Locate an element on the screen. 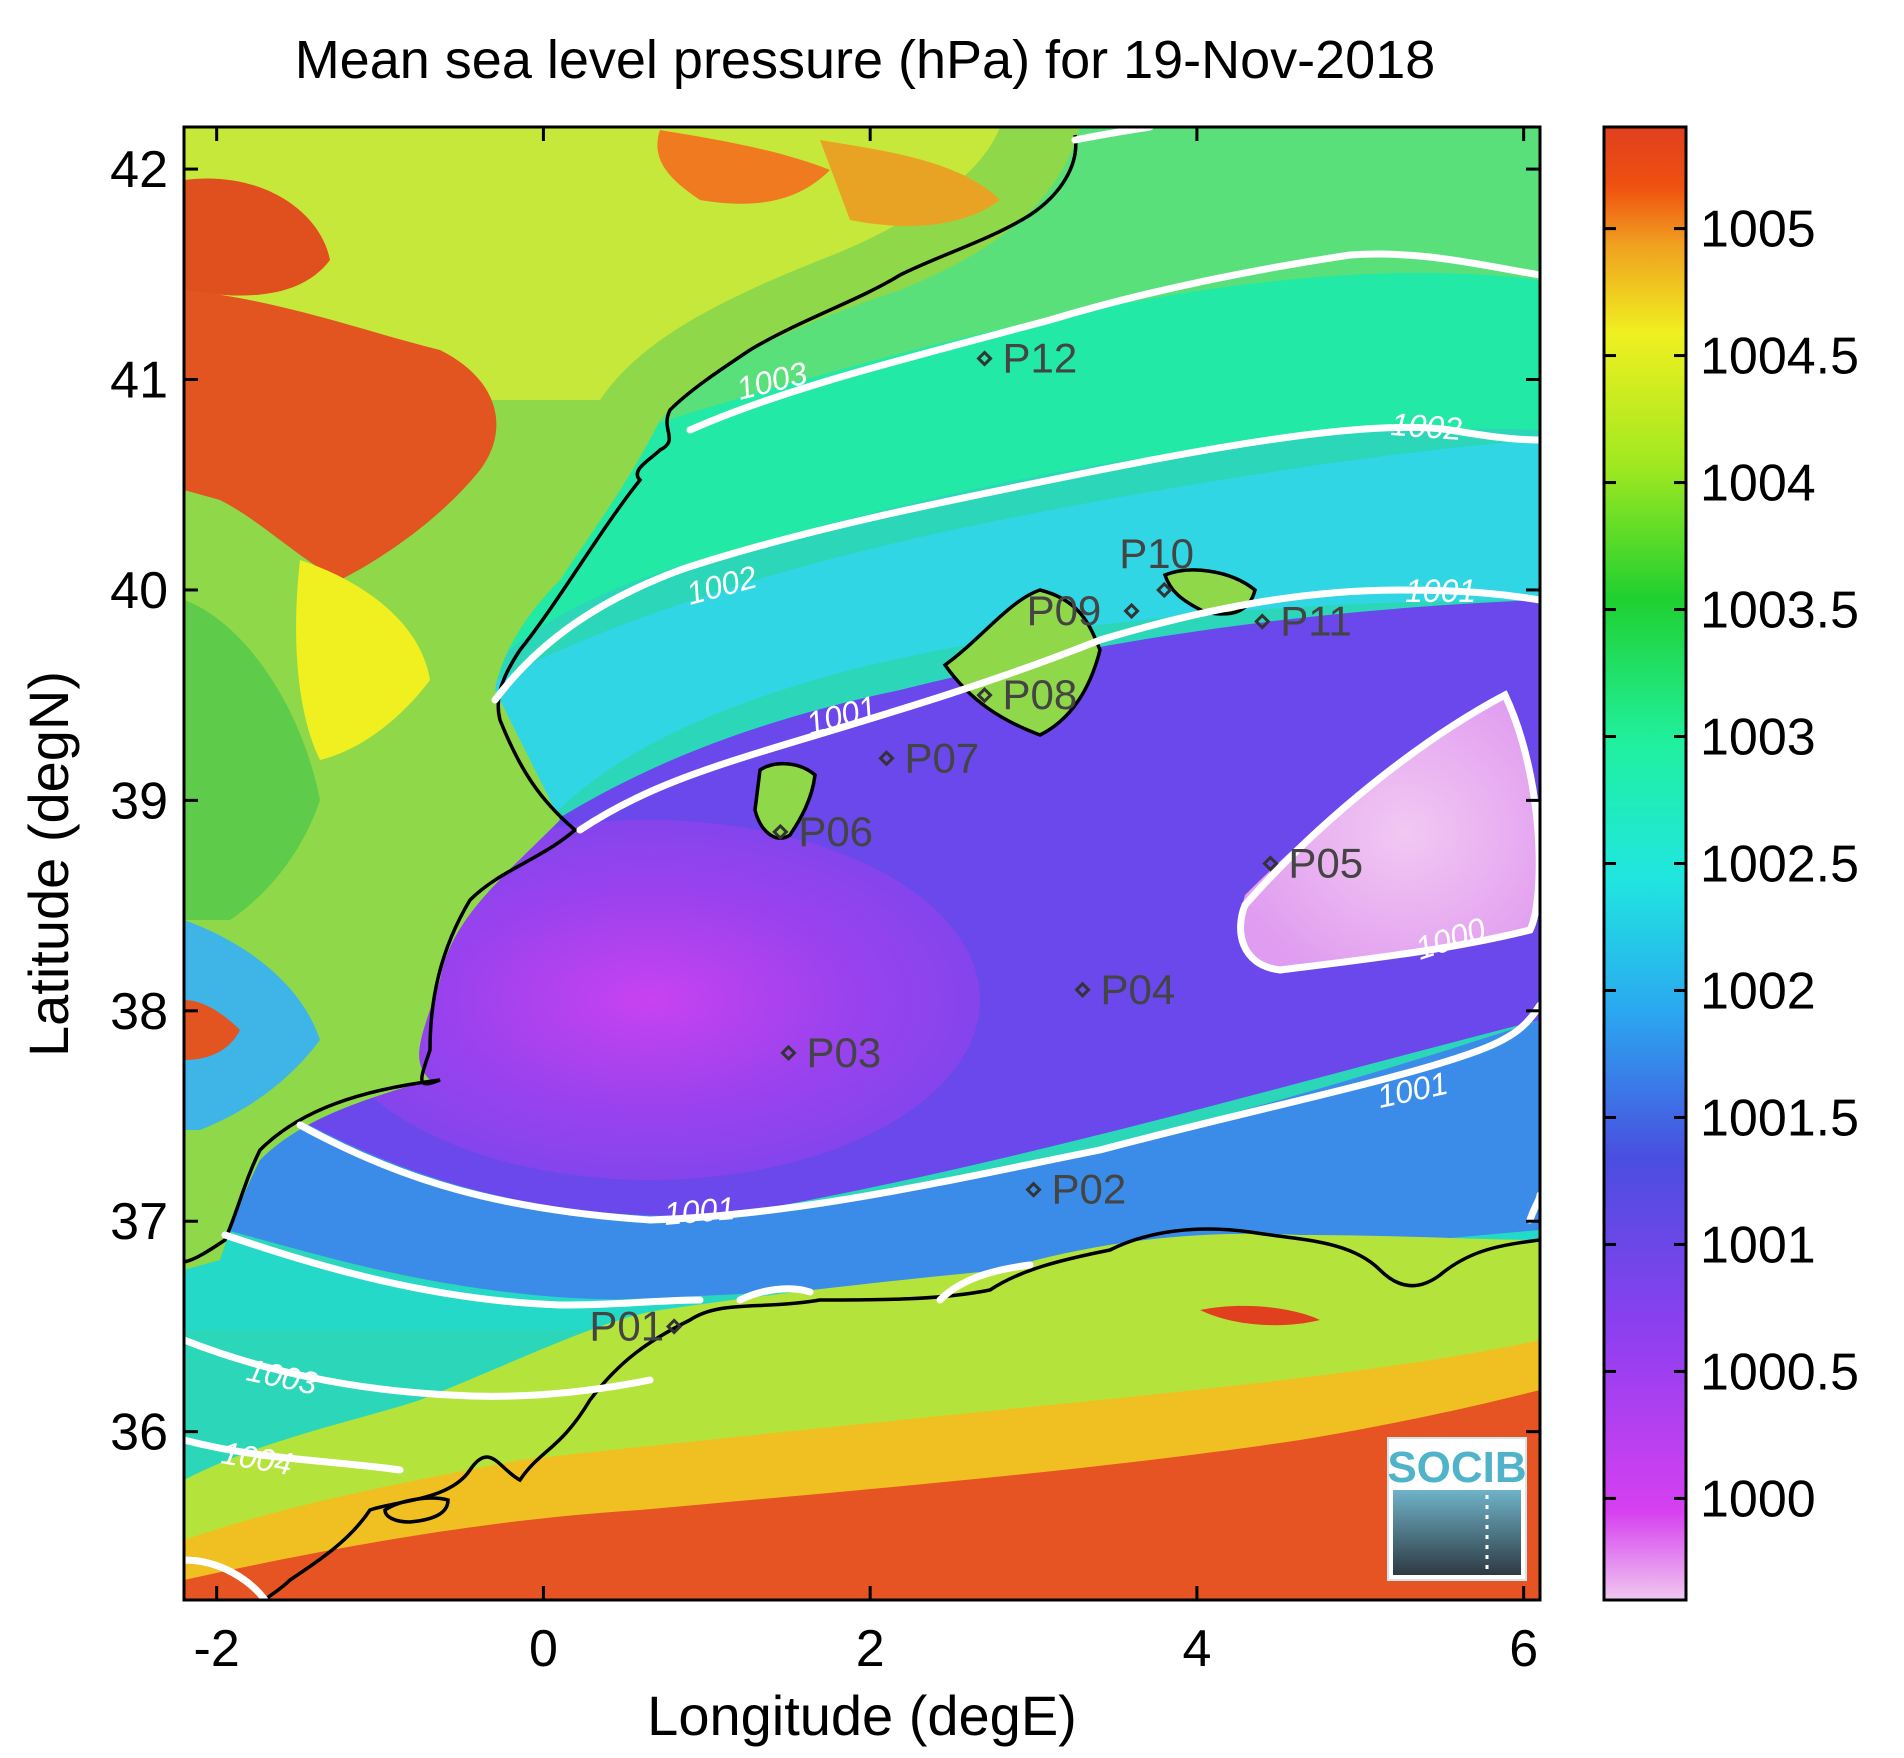 The height and width of the screenshot is (1758, 1904). colorbar-tick-label: 1000.5 is located at coordinates (1779, 1372).